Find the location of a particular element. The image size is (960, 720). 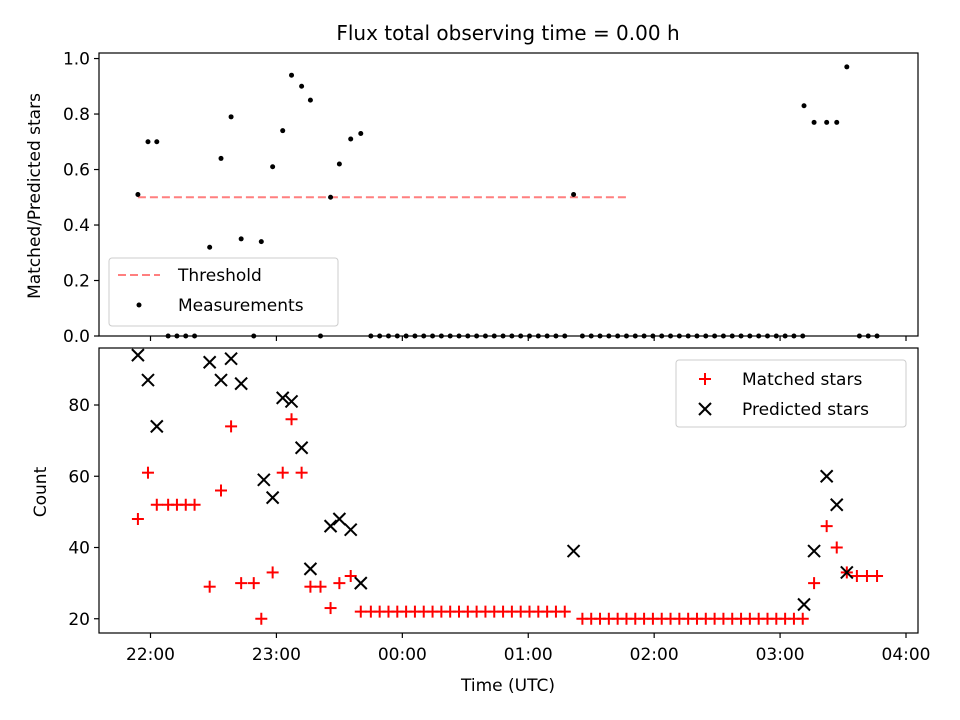

bottom-y-tick-label: 40 is located at coordinates (79, 549).